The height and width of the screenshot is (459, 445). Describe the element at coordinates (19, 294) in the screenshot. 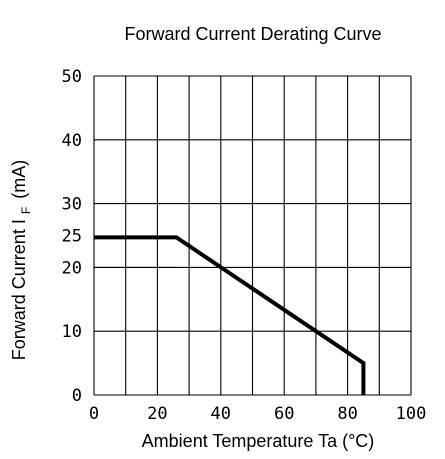

I see `y-axis-label-main: Forward Current` at that location.